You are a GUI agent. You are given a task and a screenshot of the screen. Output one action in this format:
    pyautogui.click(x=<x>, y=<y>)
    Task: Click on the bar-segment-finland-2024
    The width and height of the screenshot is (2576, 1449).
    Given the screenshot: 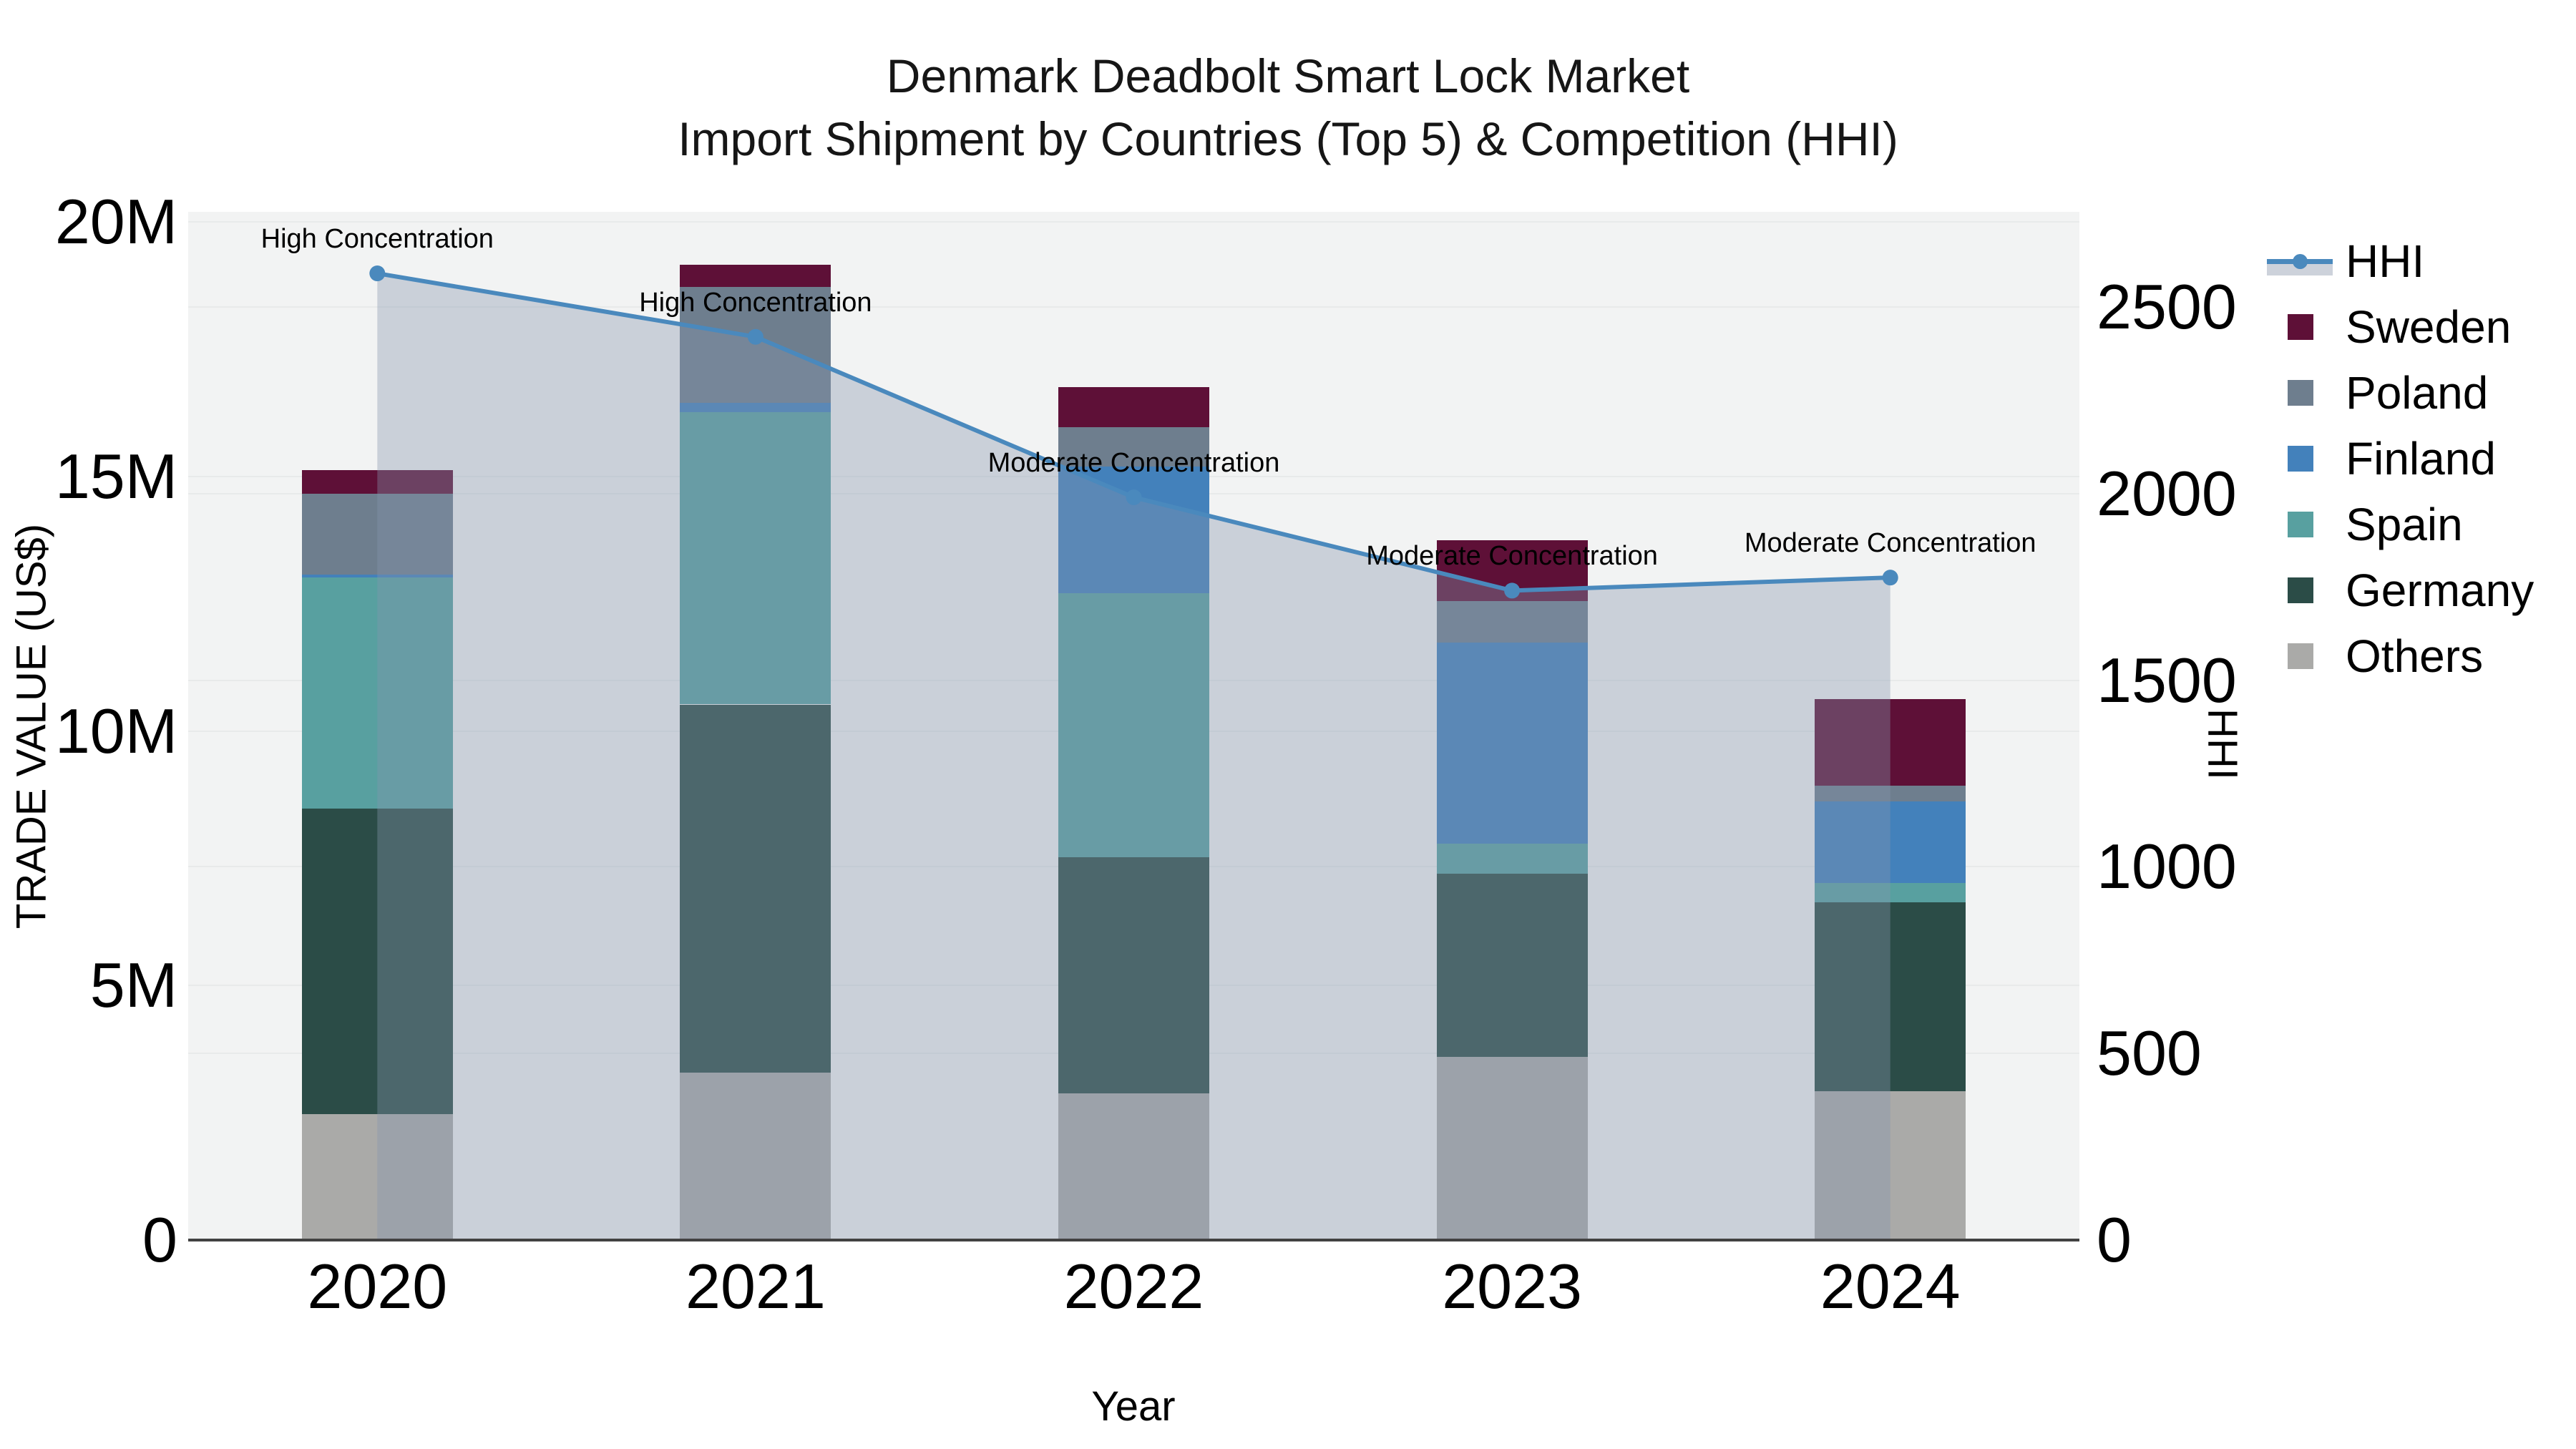 What is the action you would take?
    pyautogui.click(x=1890, y=842)
    